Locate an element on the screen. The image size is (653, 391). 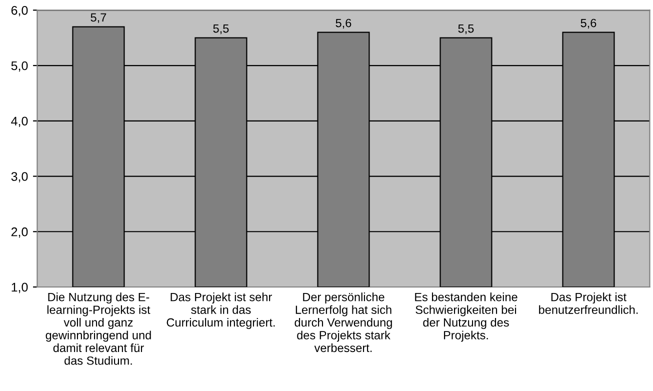
x-tick-label: Das Projekt ist sehr stark in das Curriculum integriert. is located at coordinates (220, 310).